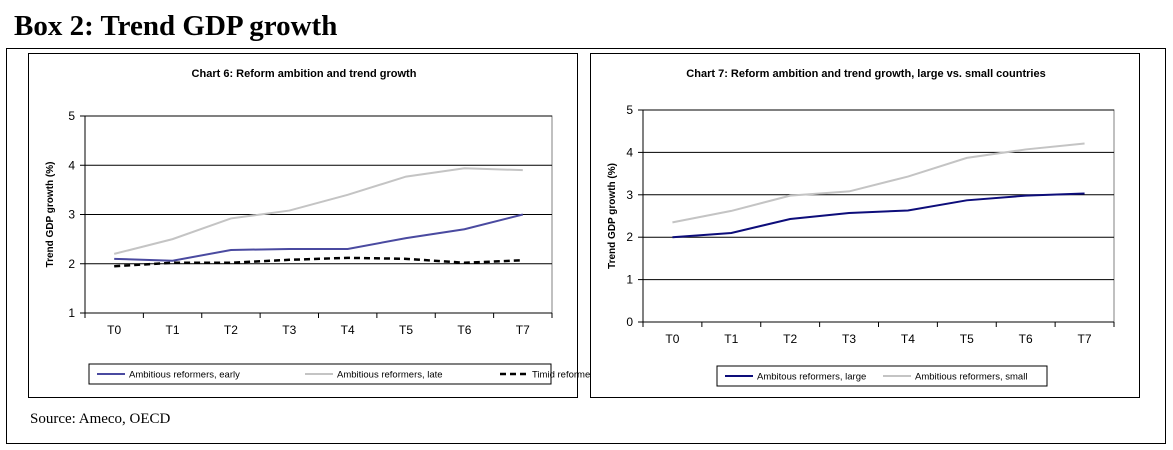 This screenshot has width=1173, height=450. What do you see at coordinates (464, 330) in the screenshot?
I see `chart-6-x-tick-label: T6` at bounding box center [464, 330].